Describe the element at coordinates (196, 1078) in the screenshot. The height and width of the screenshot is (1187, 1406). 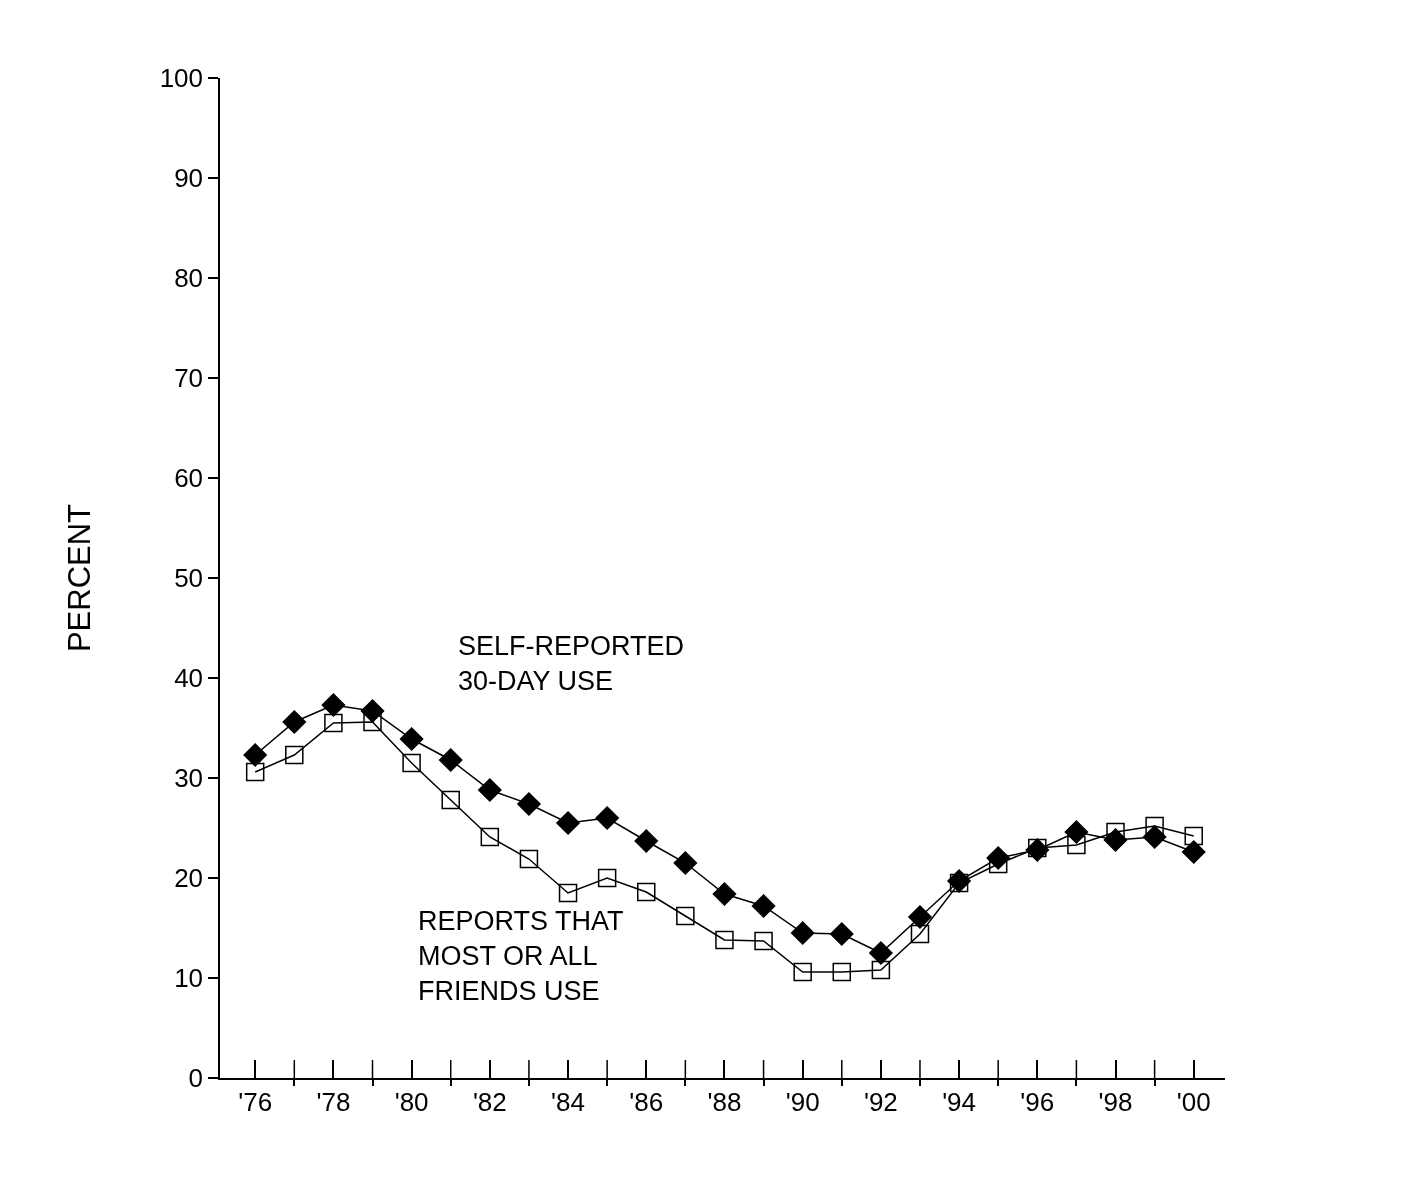
I see `y-tick-label: 0` at that location.